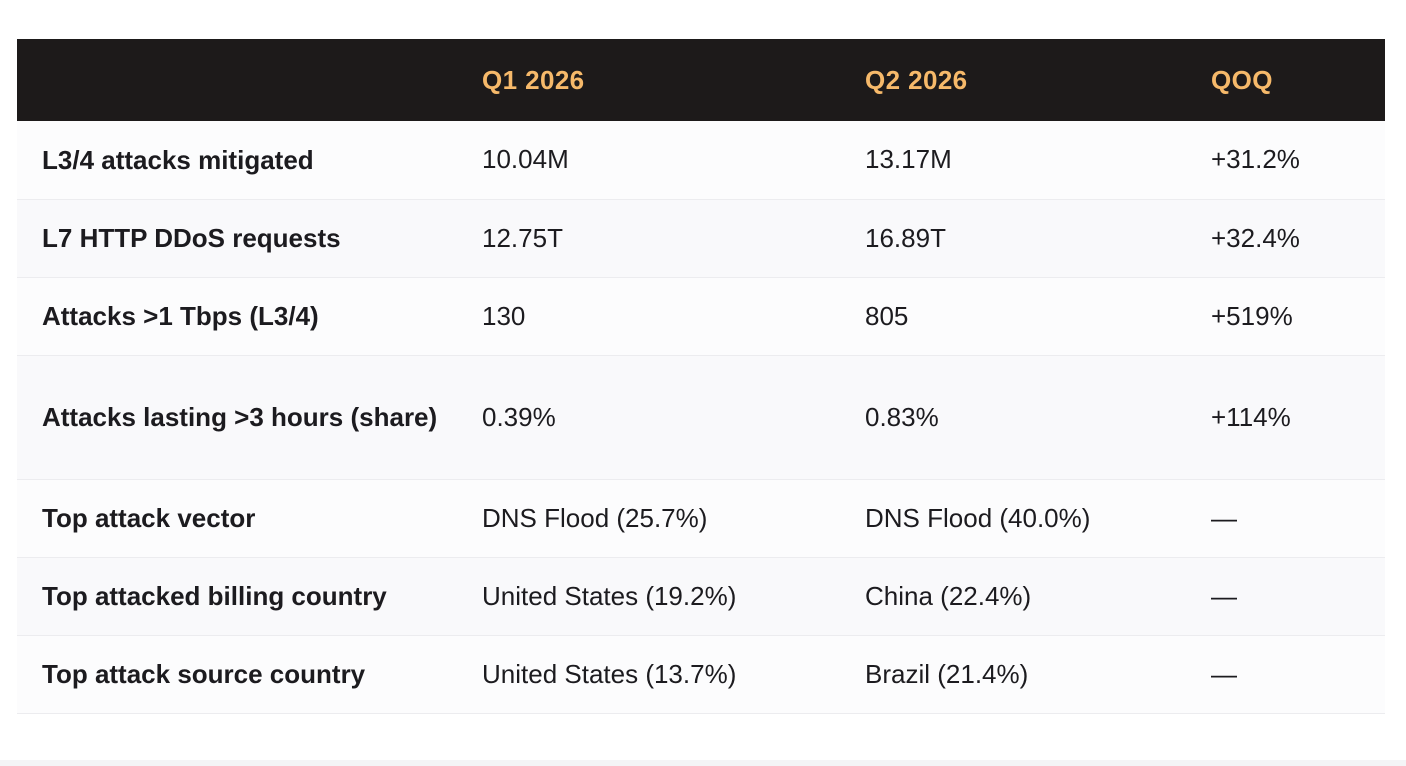  What do you see at coordinates (249, 160) in the screenshot?
I see `metric-label: L3/4 attacks mitigated` at bounding box center [249, 160].